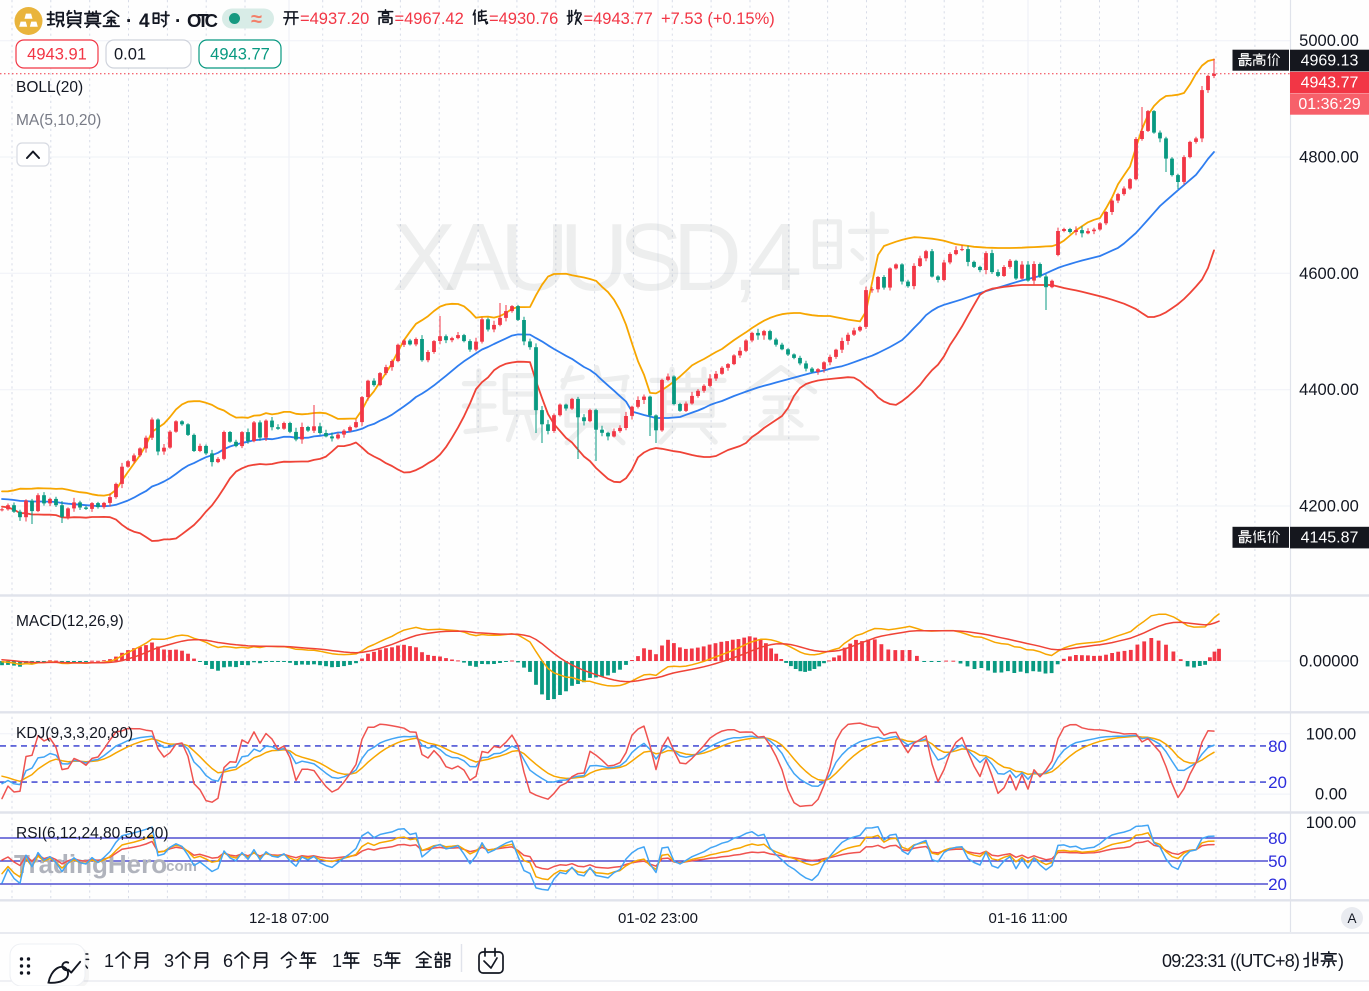 The height and width of the screenshot is (991, 1369). I want to click on svg-text: 4200.00, so click(1329, 507).